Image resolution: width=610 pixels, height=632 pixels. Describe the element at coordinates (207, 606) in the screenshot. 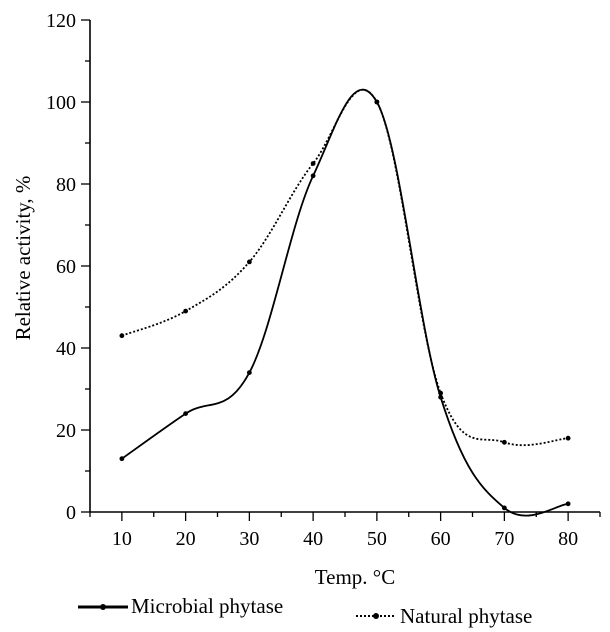

I see `legend-label-microbial: Microbial phytase` at that location.